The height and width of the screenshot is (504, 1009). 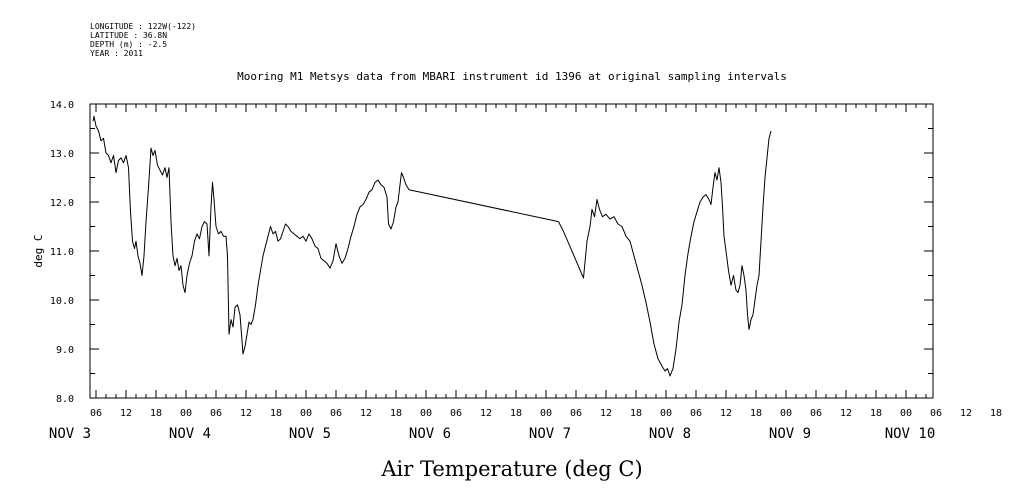 What do you see at coordinates (62, 105) in the screenshot?
I see `y-tick-label: 14.0` at bounding box center [62, 105].